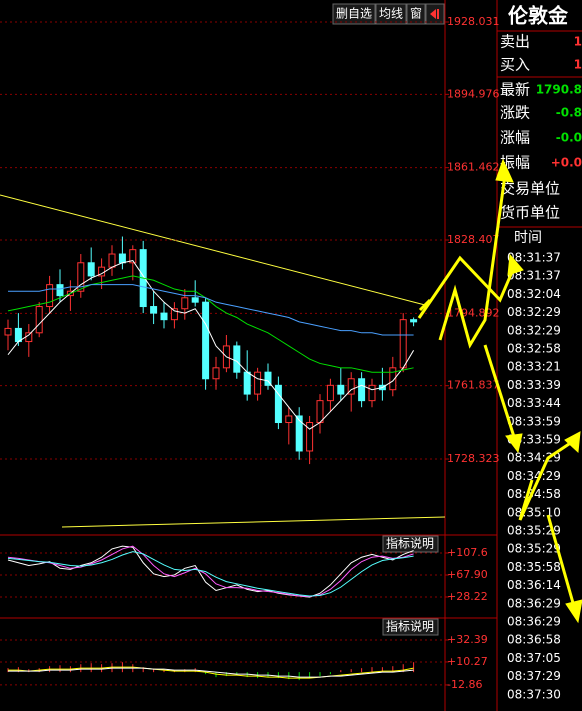 The width and height of the screenshot is (582, 711). What do you see at coordinates (515, 65) in the screenshot?
I see `quote-label: 买入` at bounding box center [515, 65].